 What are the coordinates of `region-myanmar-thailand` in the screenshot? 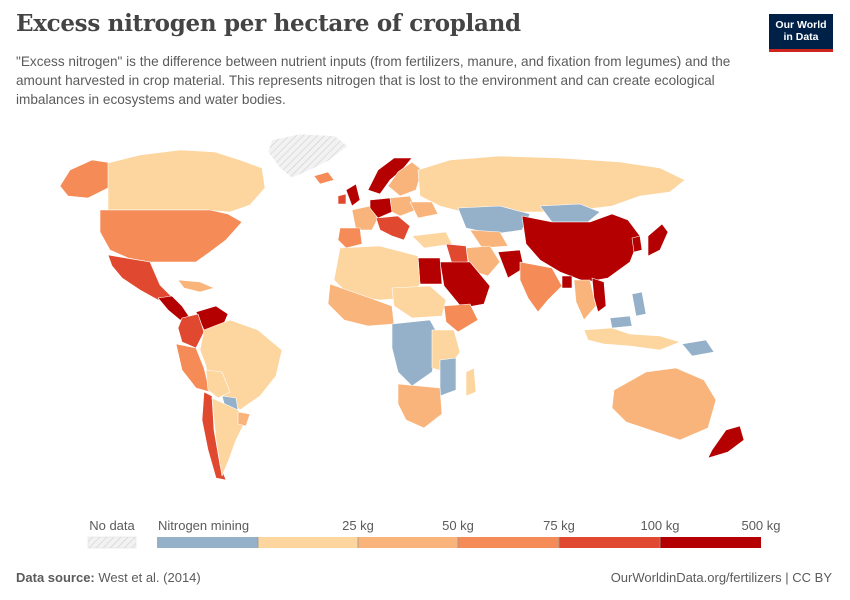 It's located at (585, 300).